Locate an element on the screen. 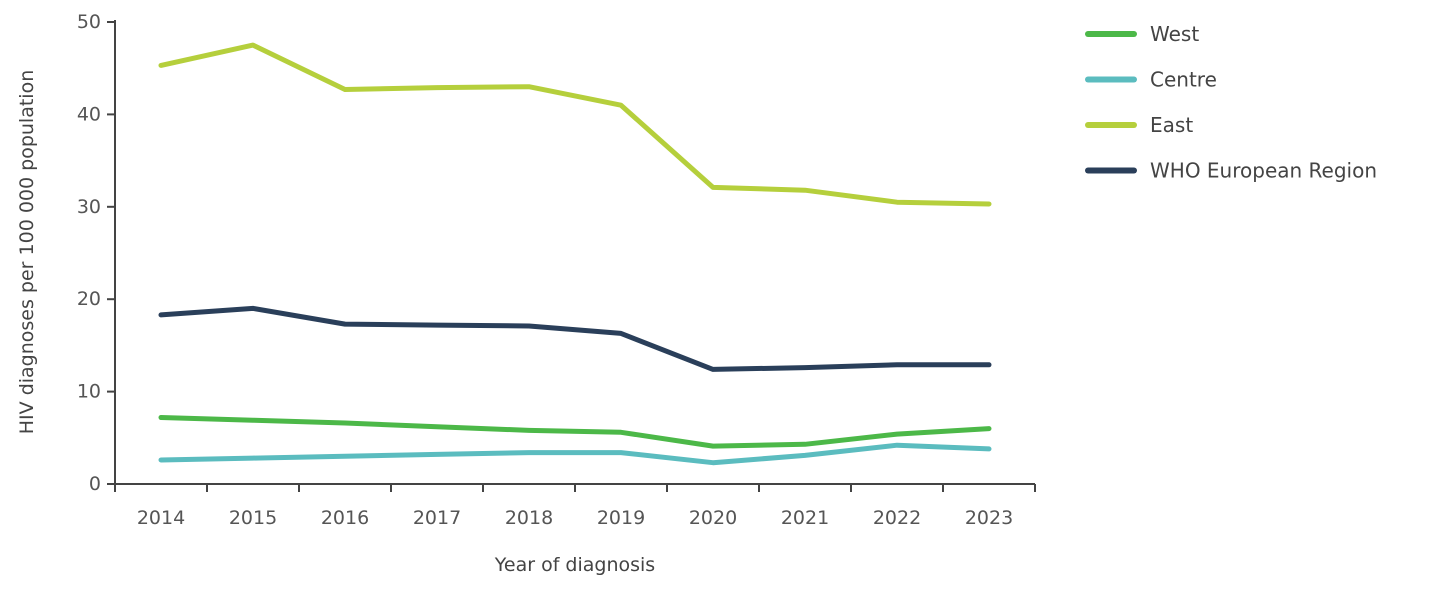  series-line-who-european-region is located at coordinates (575, 338).